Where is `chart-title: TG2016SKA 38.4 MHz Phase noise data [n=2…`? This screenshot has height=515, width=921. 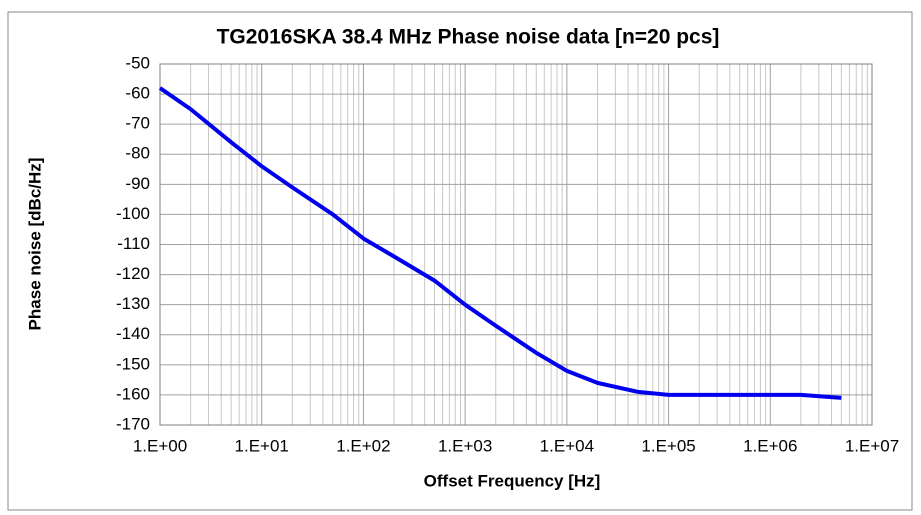 chart-title: TG2016SKA 38.4 MHz Phase noise data [n=2… is located at coordinates (468, 37).